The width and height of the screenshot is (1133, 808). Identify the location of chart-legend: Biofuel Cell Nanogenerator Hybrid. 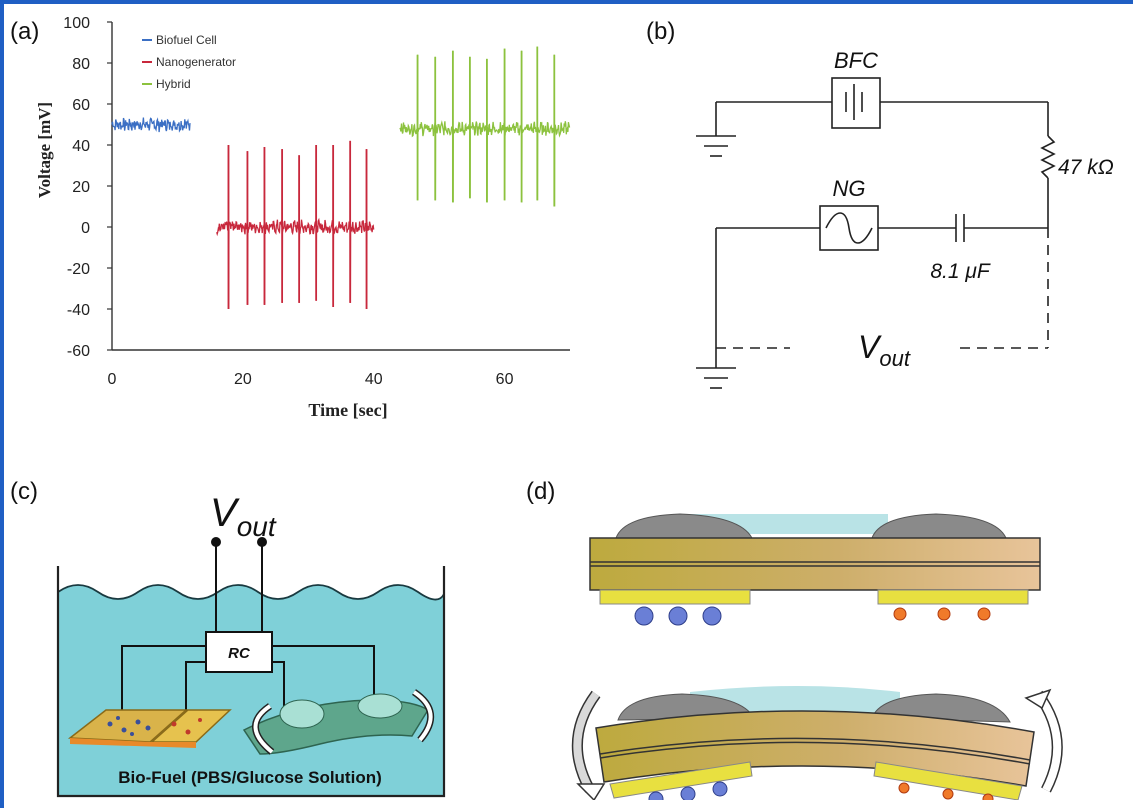
(189, 62).